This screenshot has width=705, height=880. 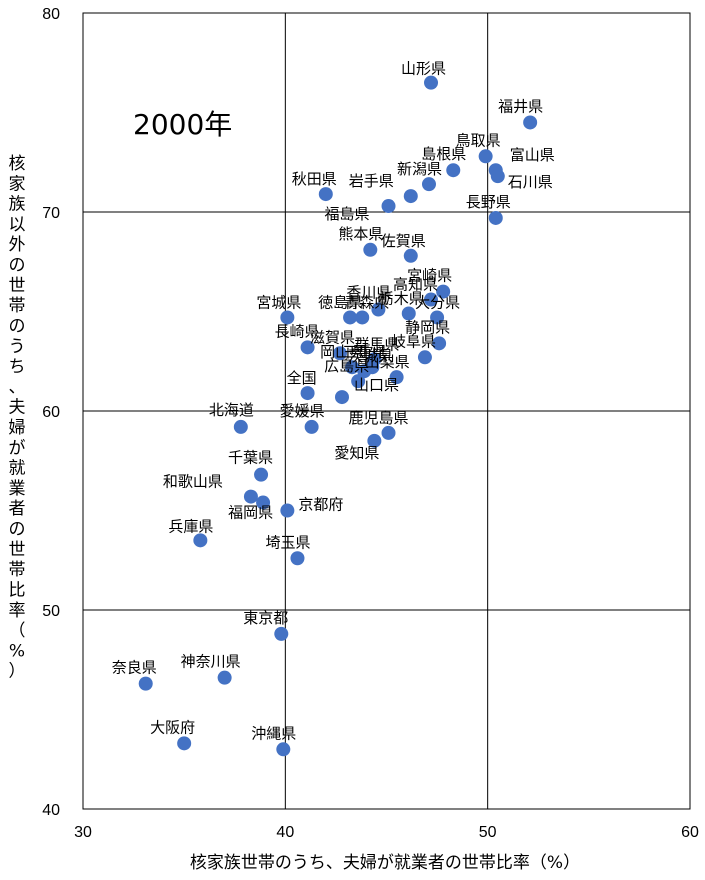 What do you see at coordinates (297, 331) in the screenshot?
I see `point-label: 長崎県` at bounding box center [297, 331].